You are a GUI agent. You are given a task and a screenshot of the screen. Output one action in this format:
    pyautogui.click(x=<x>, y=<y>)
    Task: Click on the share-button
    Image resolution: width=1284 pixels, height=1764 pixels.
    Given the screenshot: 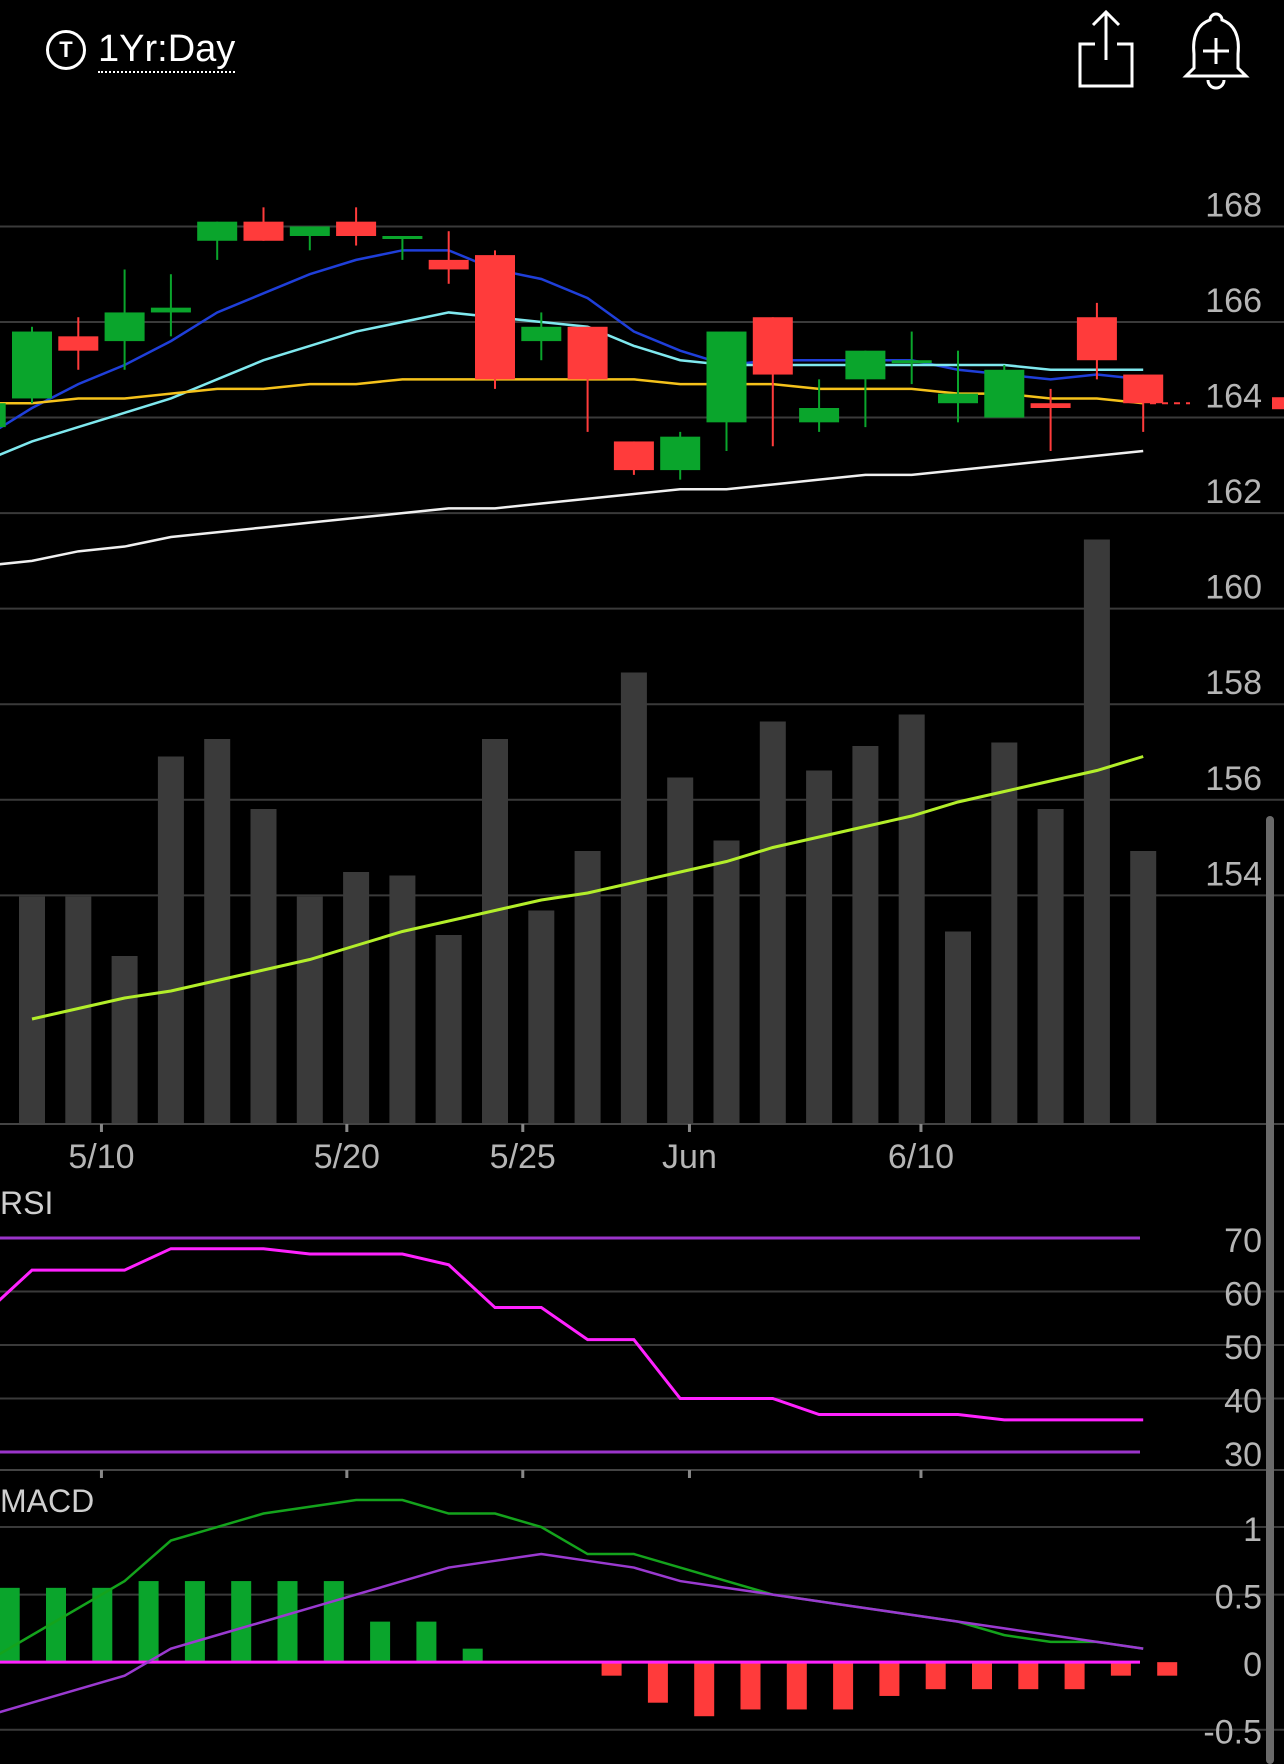 What is the action you would take?
    pyautogui.click(x=1106, y=49)
    